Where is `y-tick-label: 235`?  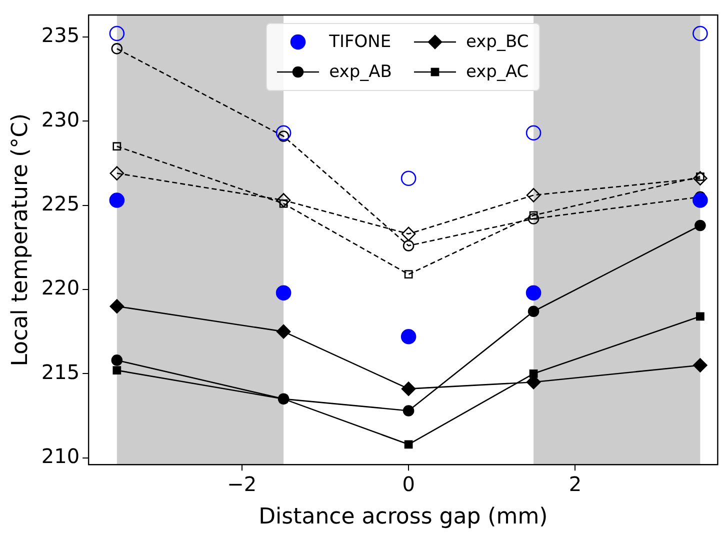 y-tick-label: 235 is located at coordinates (60, 35).